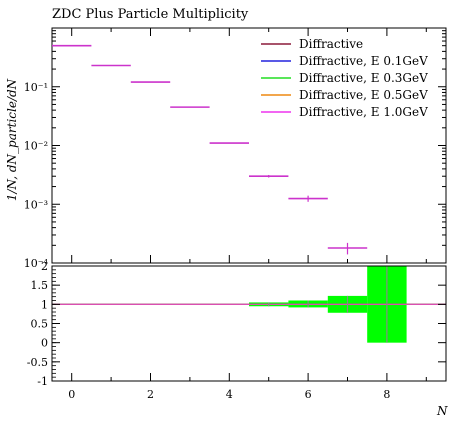 This screenshot has height=422, width=461. What do you see at coordinates (363, 61) in the screenshot?
I see `legend-label: Diffractive, E 0.1GeV` at bounding box center [363, 61].